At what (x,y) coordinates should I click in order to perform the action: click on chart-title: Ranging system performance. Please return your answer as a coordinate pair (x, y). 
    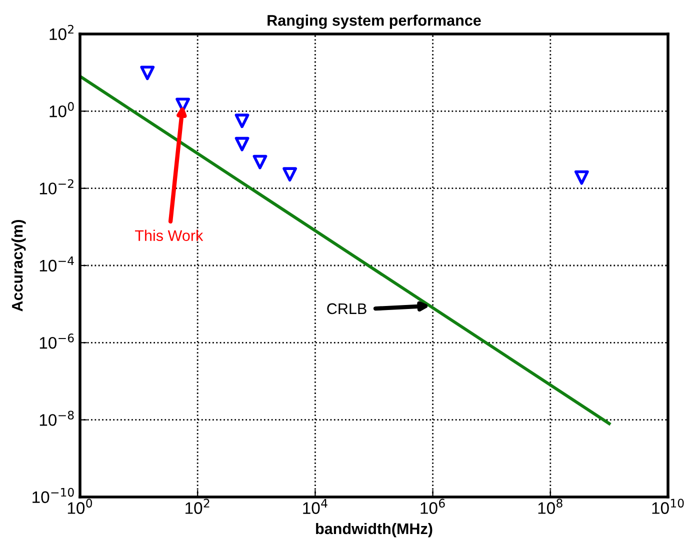
    Looking at the image, I should click on (374, 21).